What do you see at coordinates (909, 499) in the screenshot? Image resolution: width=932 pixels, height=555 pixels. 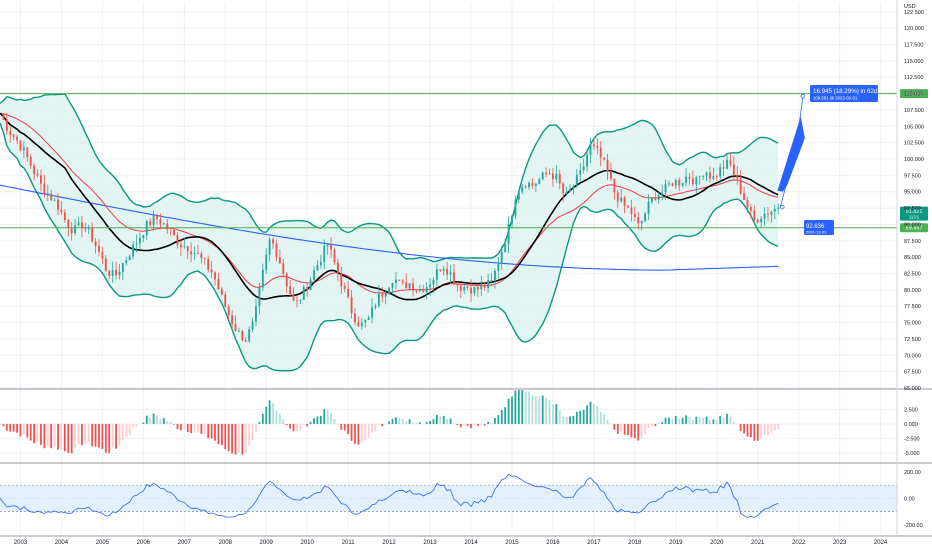 I see `oscillator-tick-label: 0.00` at bounding box center [909, 499].